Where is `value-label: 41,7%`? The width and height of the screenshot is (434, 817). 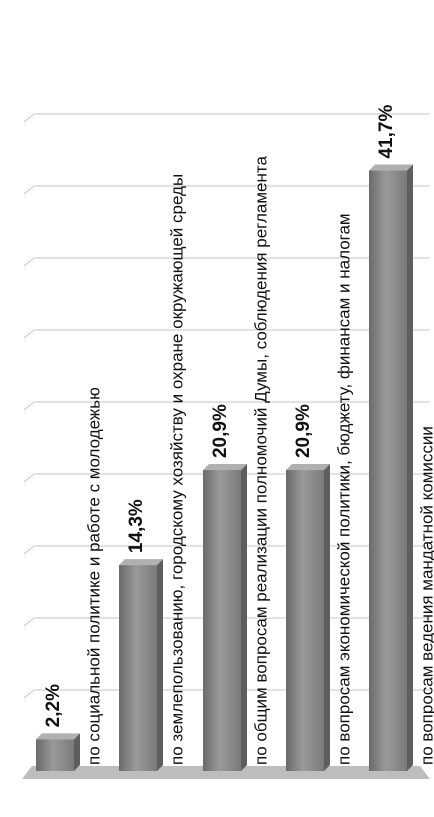
value-label: 41,7% is located at coordinates (386, 132).